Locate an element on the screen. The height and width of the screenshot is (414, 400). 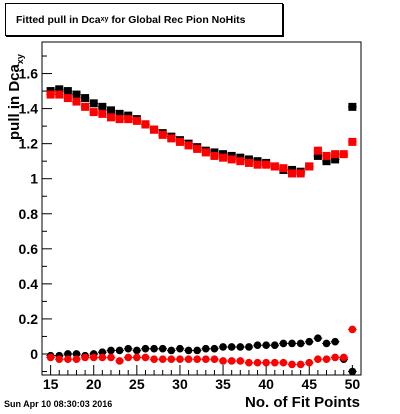
x-tick-label: 45 is located at coordinates (309, 384).